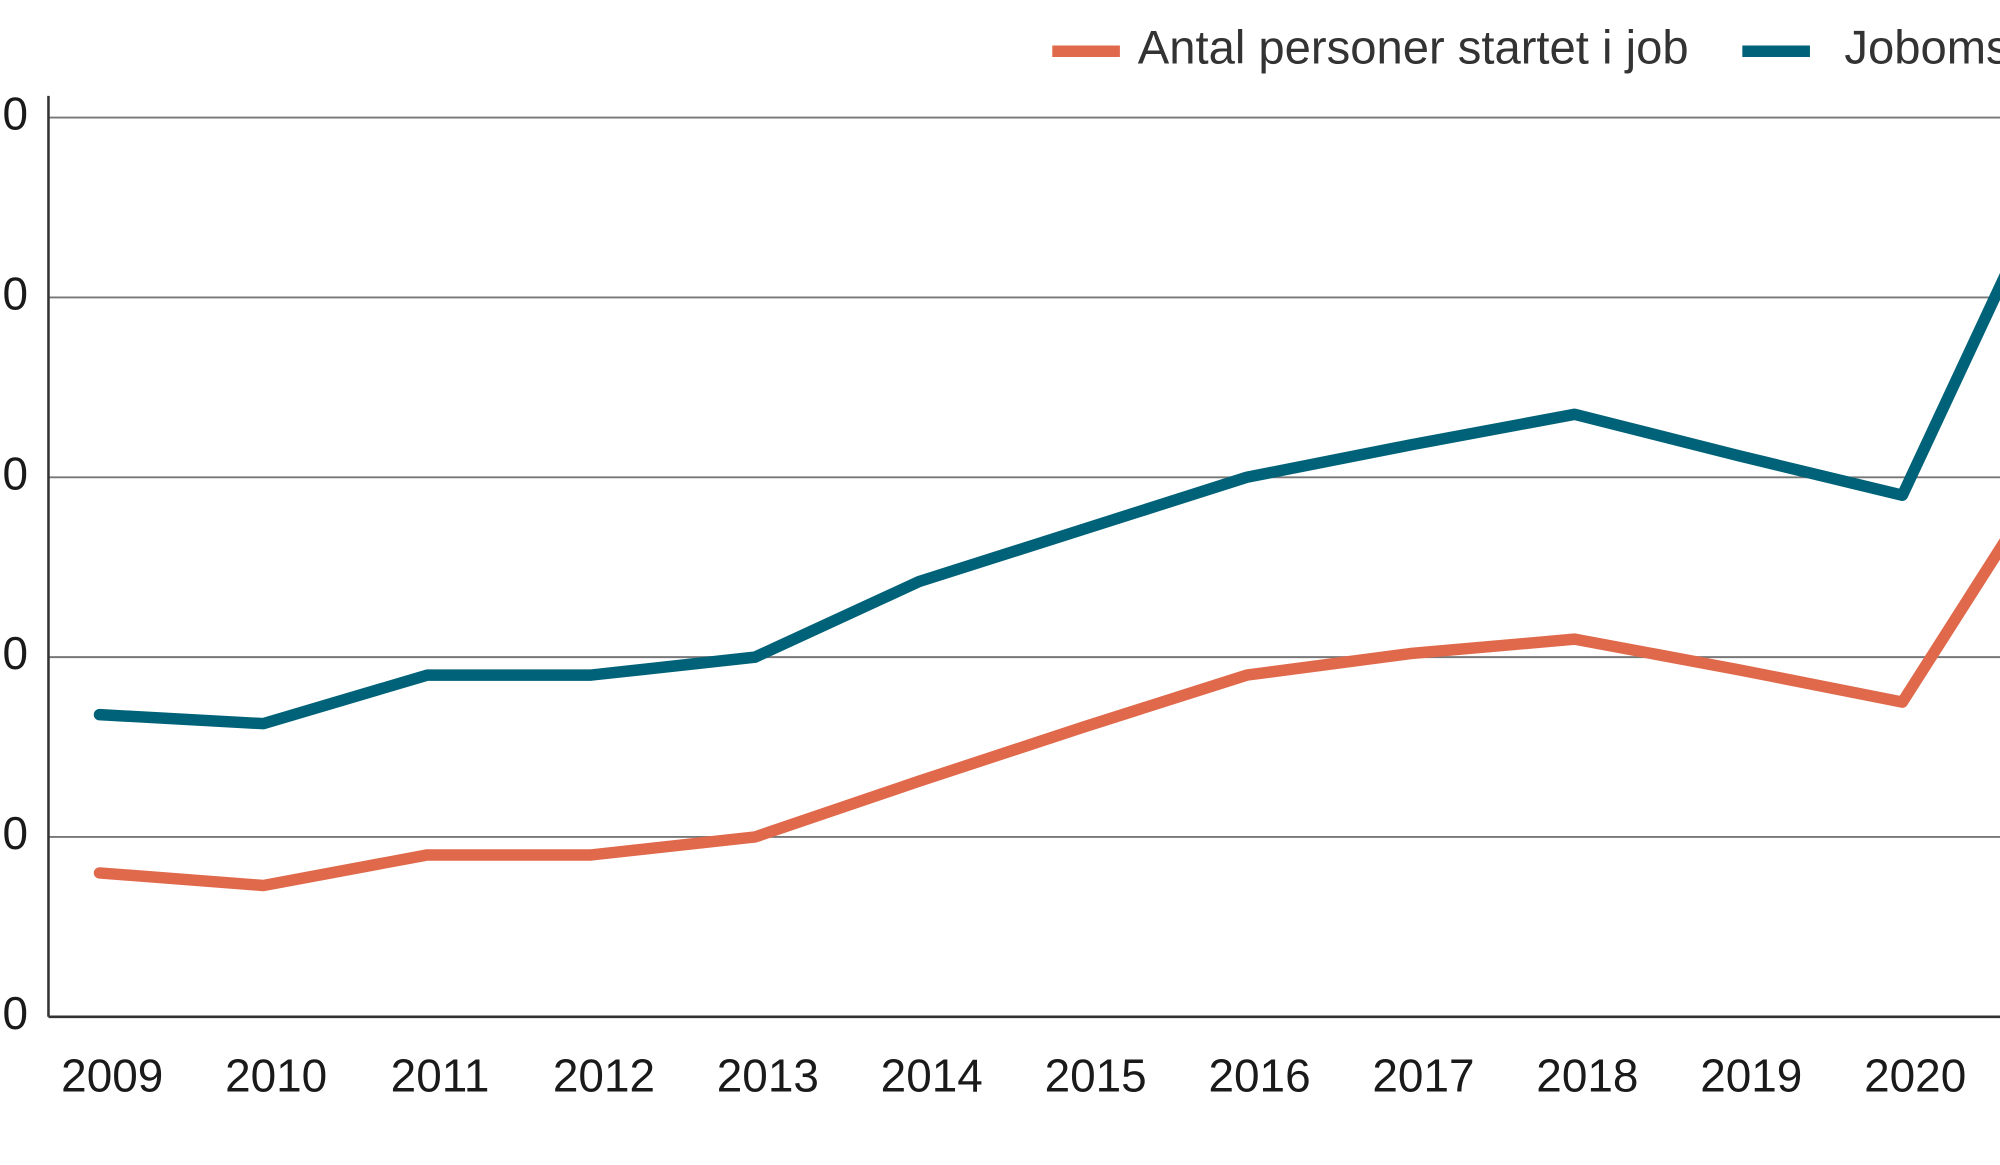  What do you see at coordinates (1413, 48) in the screenshot?
I see `legend-label: Antal personer startet i job` at bounding box center [1413, 48].